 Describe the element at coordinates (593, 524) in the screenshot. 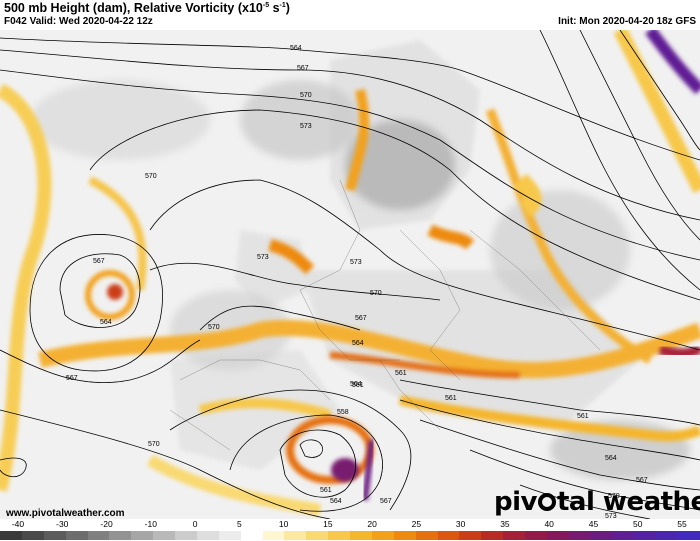

I see `colorbar-tick-label: 45` at that location.